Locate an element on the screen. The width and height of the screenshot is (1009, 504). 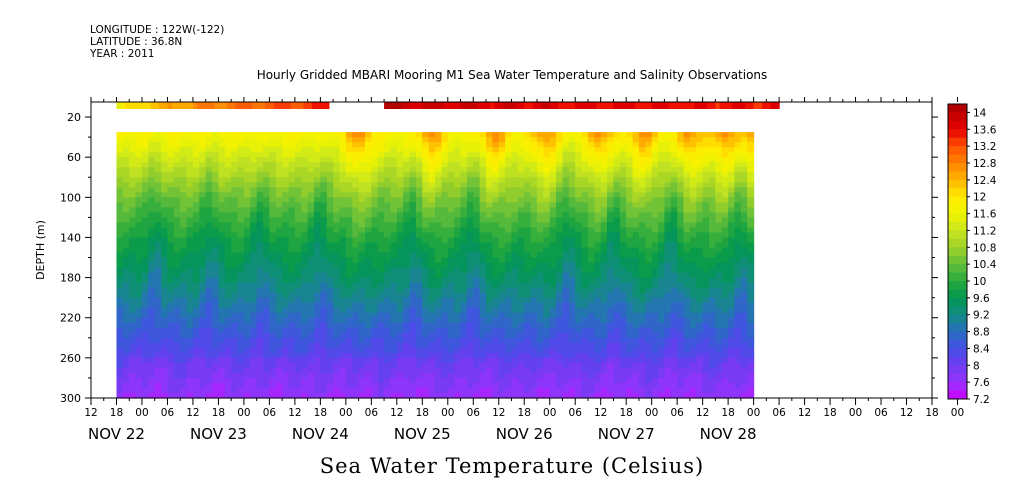
y-tick-label: 300 is located at coordinates (70, 398).